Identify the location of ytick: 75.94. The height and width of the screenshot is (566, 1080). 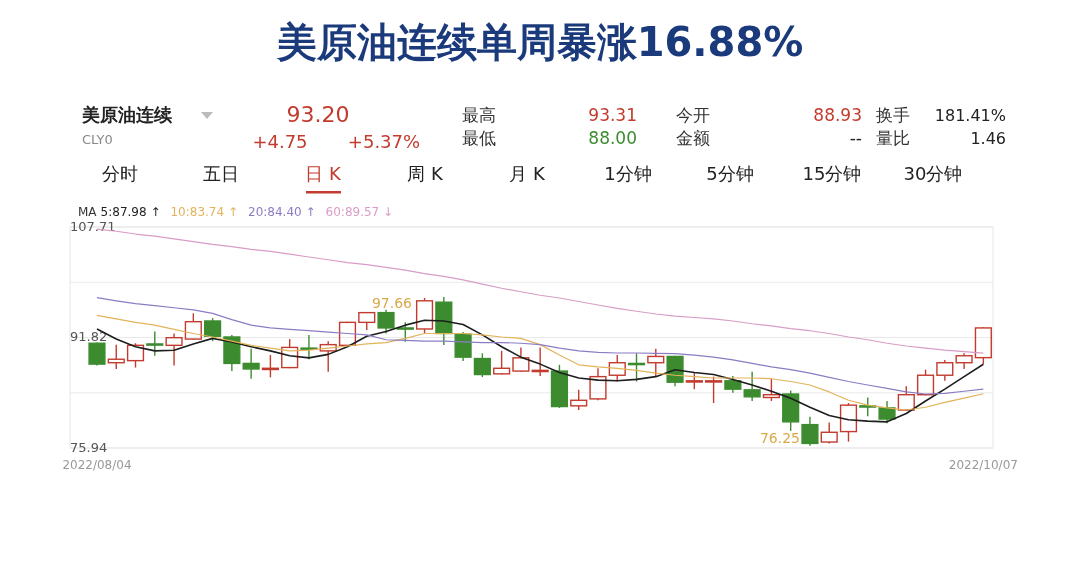
(89, 447).